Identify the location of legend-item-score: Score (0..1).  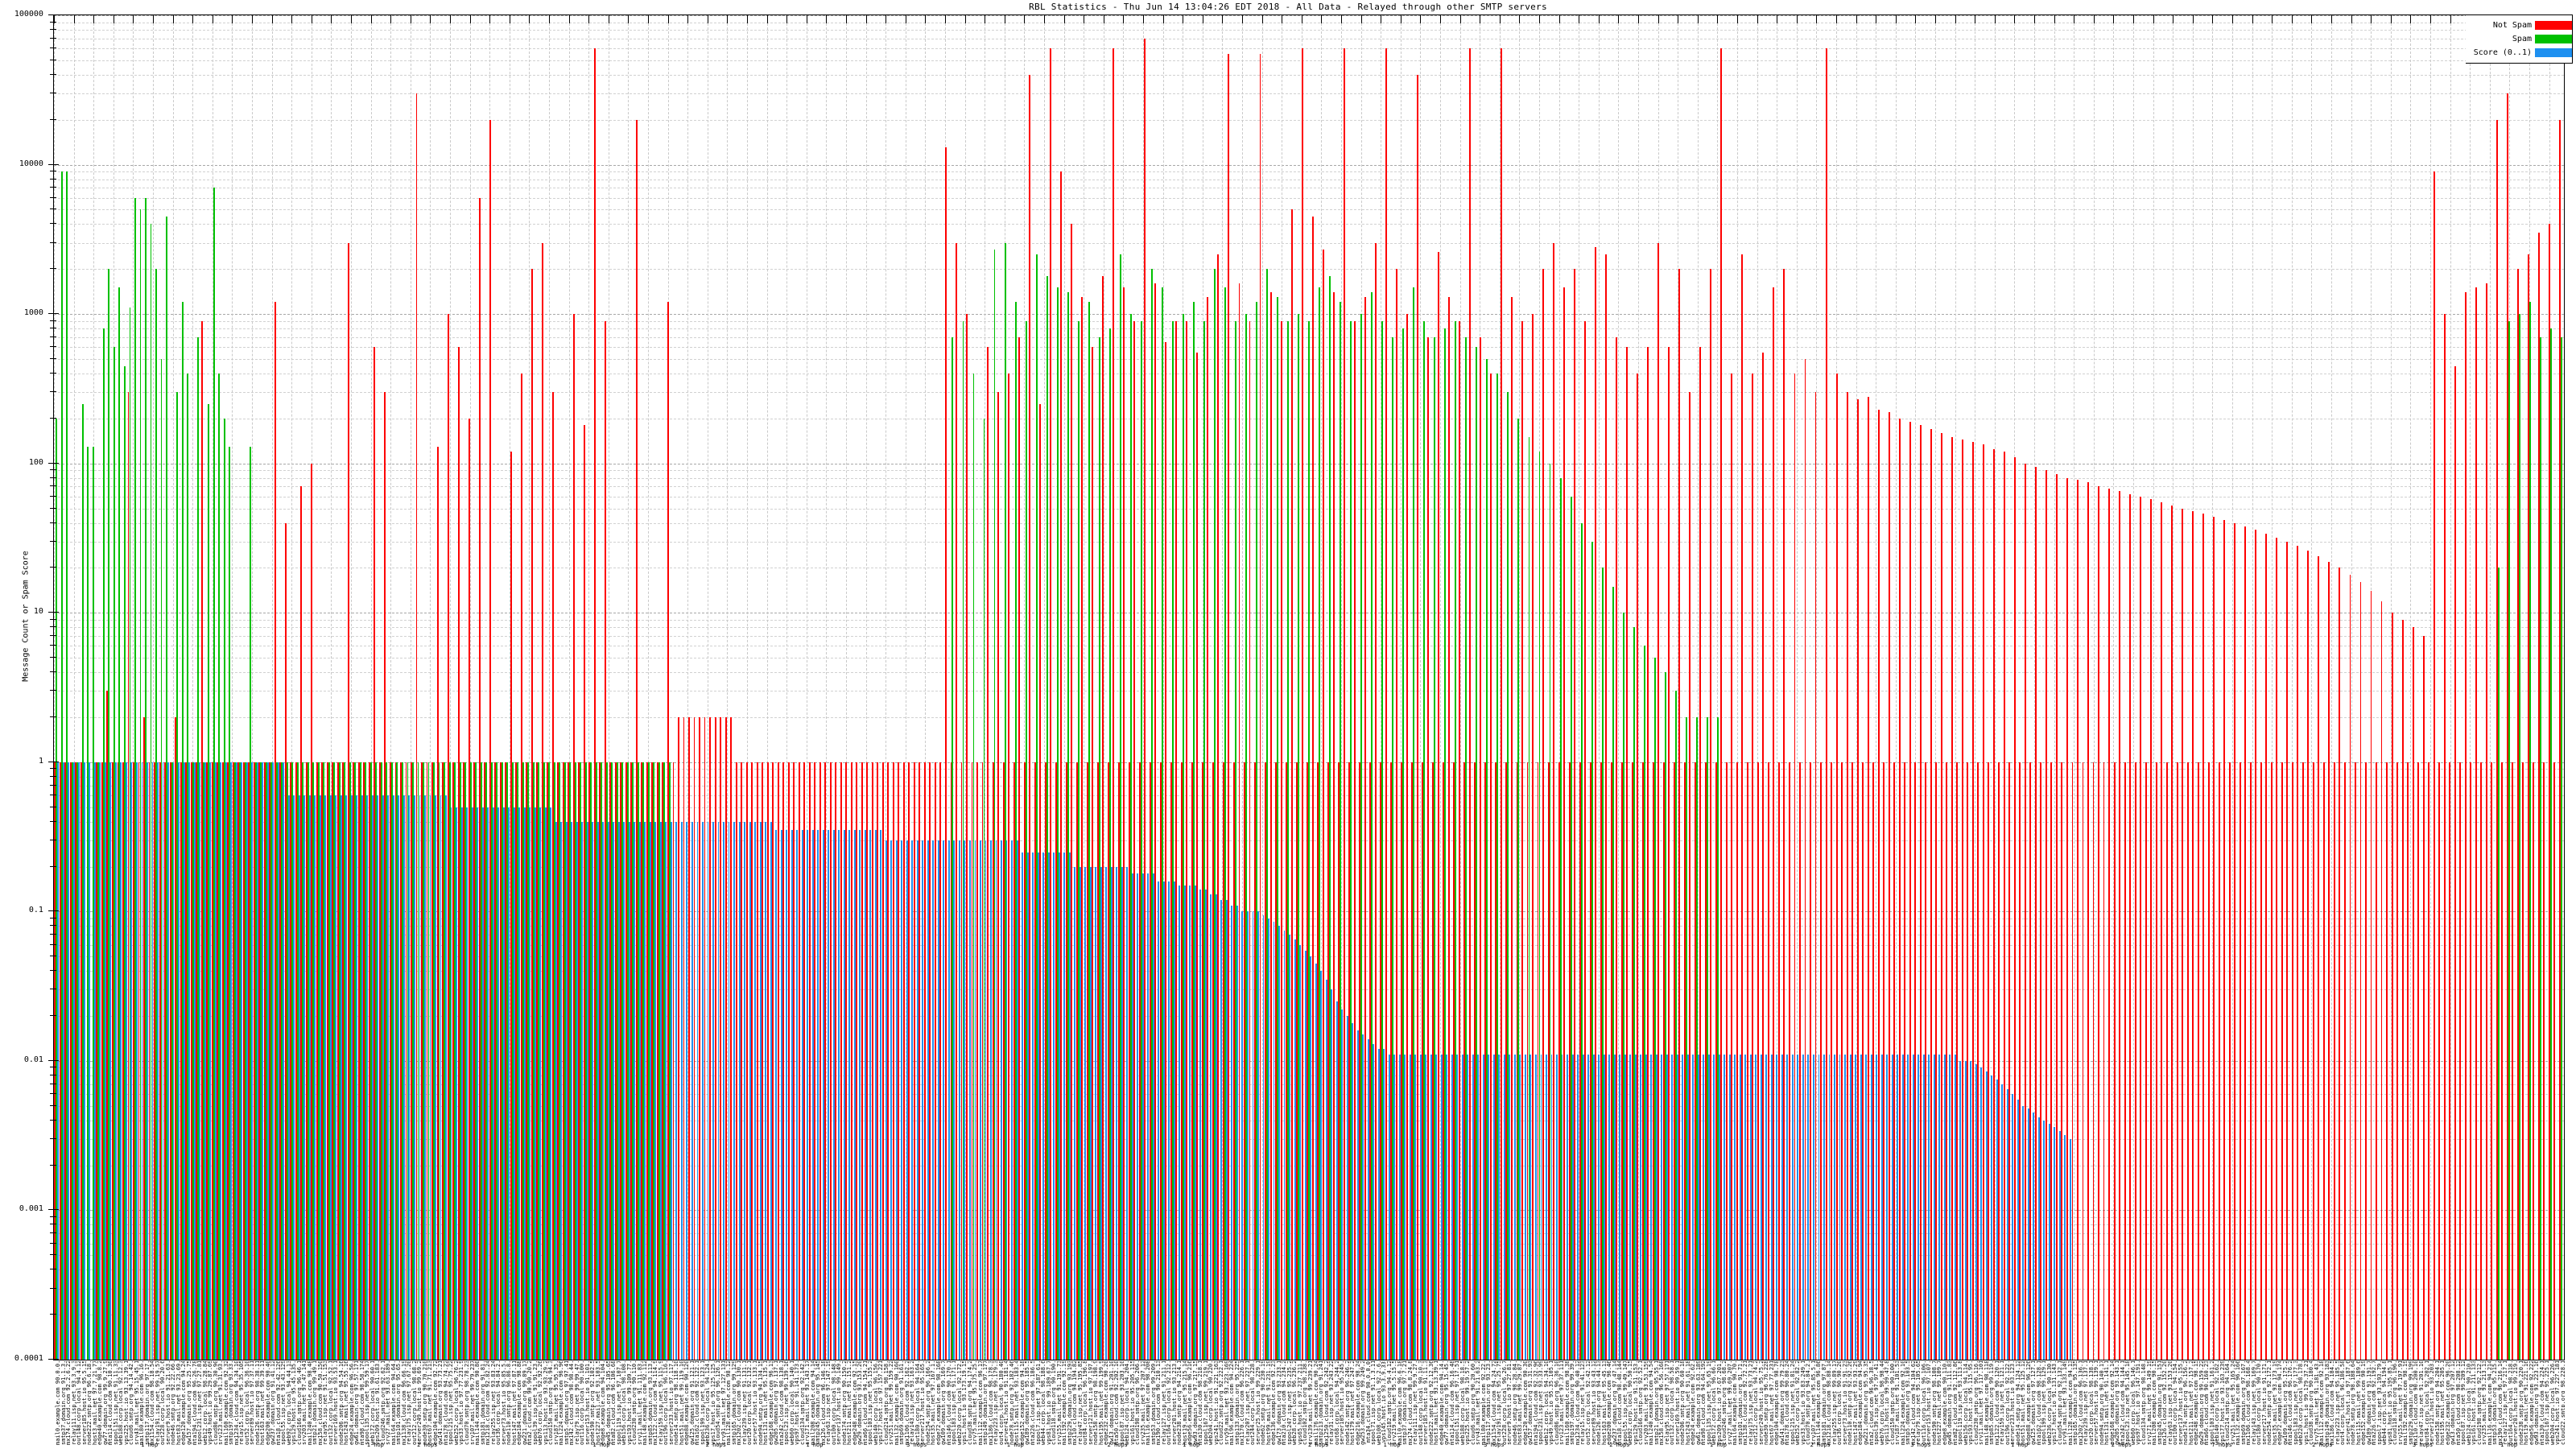
(2519, 53).